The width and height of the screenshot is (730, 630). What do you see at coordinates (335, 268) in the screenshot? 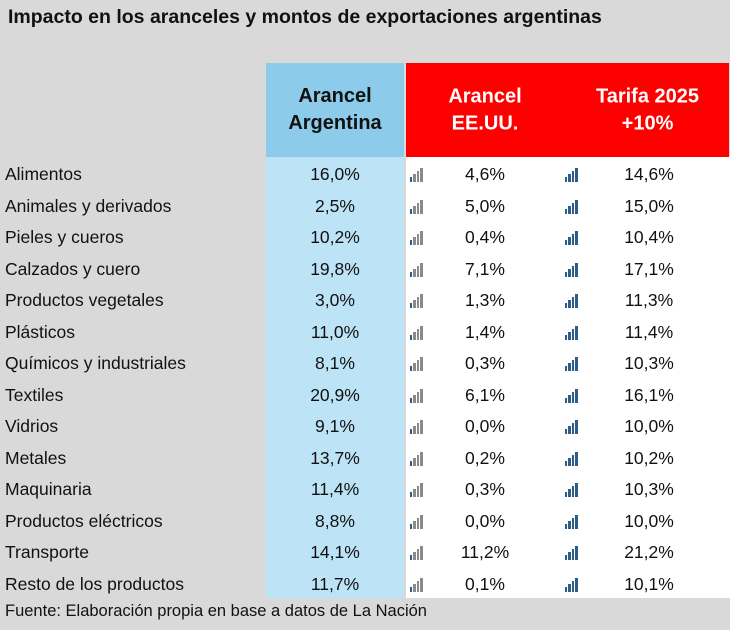
I see `arancel-argentina-value: 19,8%` at bounding box center [335, 268].